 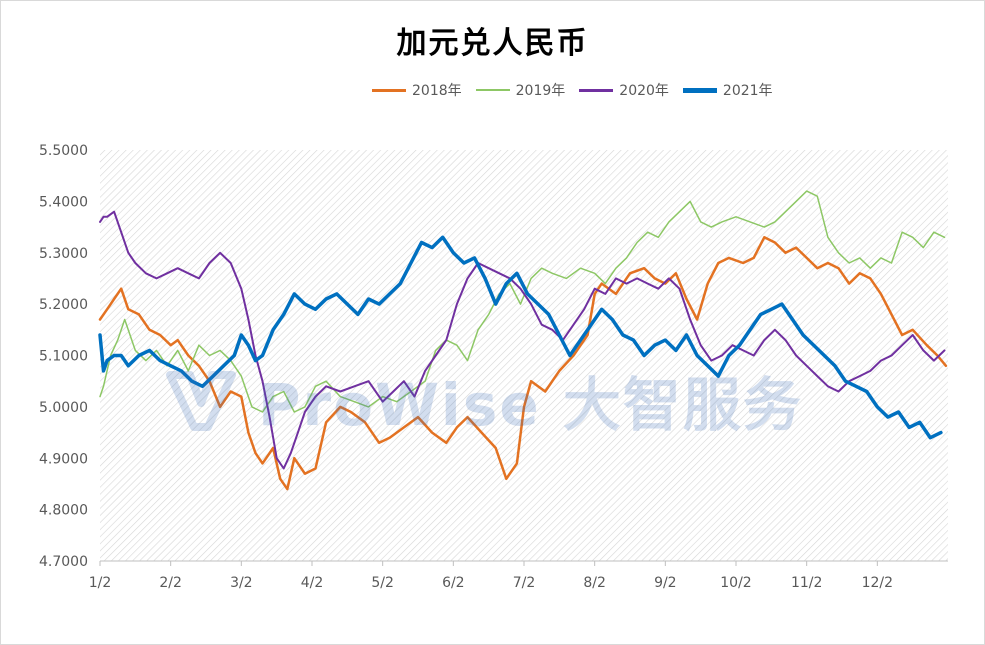 What do you see at coordinates (63, 459) in the screenshot?
I see `y-tick-label: 4.9000` at bounding box center [63, 459].